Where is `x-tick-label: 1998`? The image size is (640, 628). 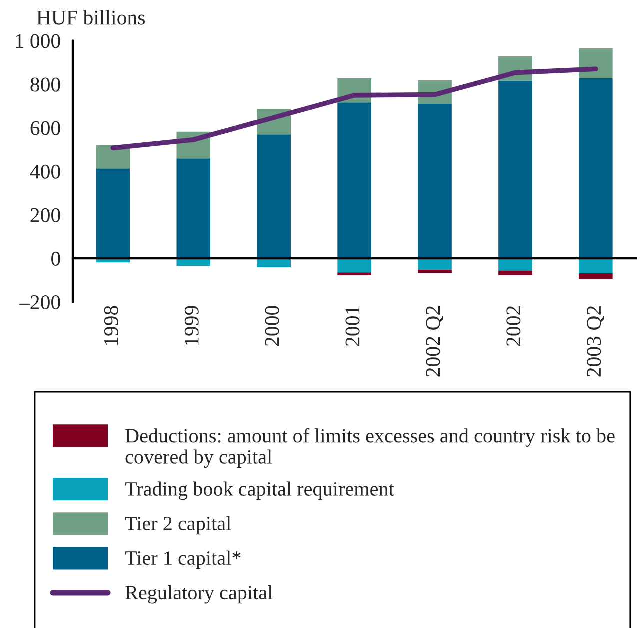
x-tick-label: 1998 is located at coordinates (111, 326).